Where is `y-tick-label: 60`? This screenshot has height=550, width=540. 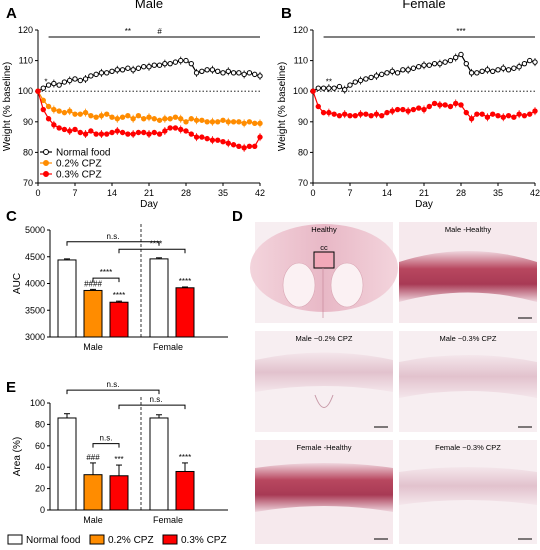 y-tick-label: 60 is located at coordinates (40, 446).